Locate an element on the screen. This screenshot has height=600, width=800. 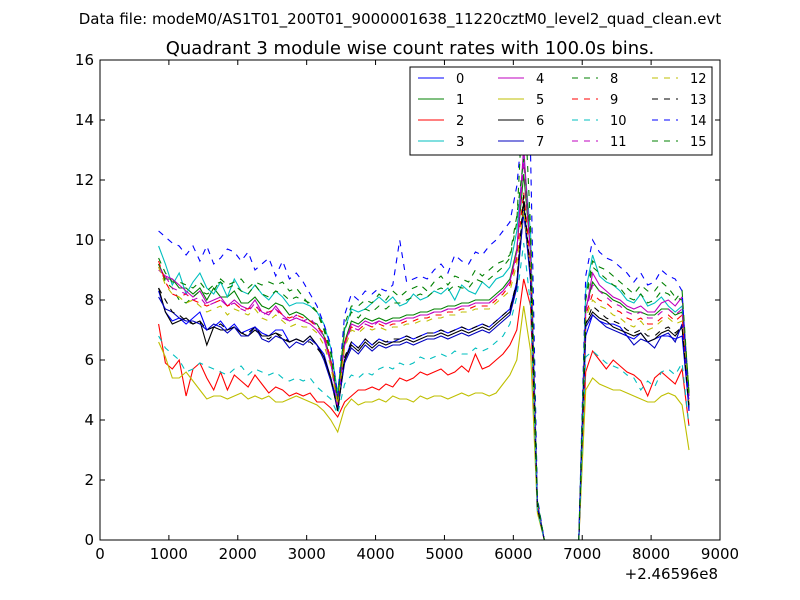
x-tick-label: 1000 is located at coordinates (169, 554).